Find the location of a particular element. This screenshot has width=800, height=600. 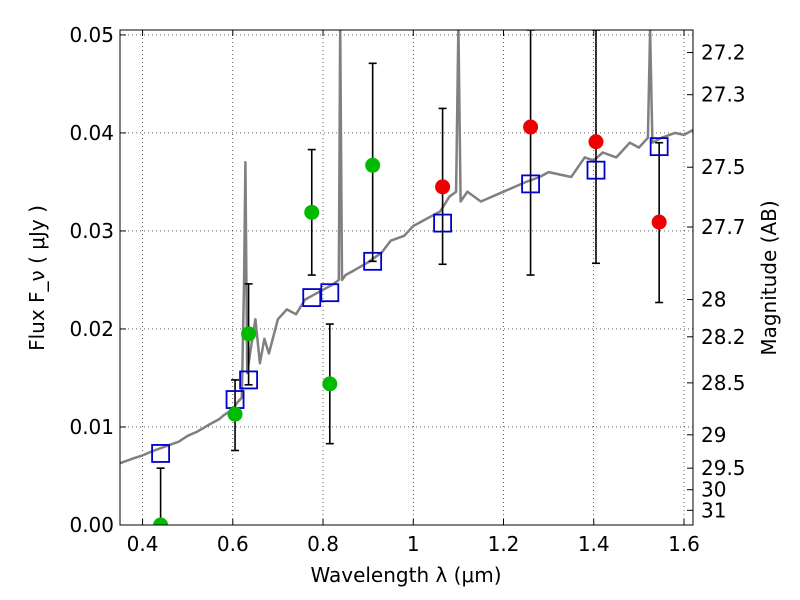

x-tick-label: 1.2 is located at coordinates (504, 544).